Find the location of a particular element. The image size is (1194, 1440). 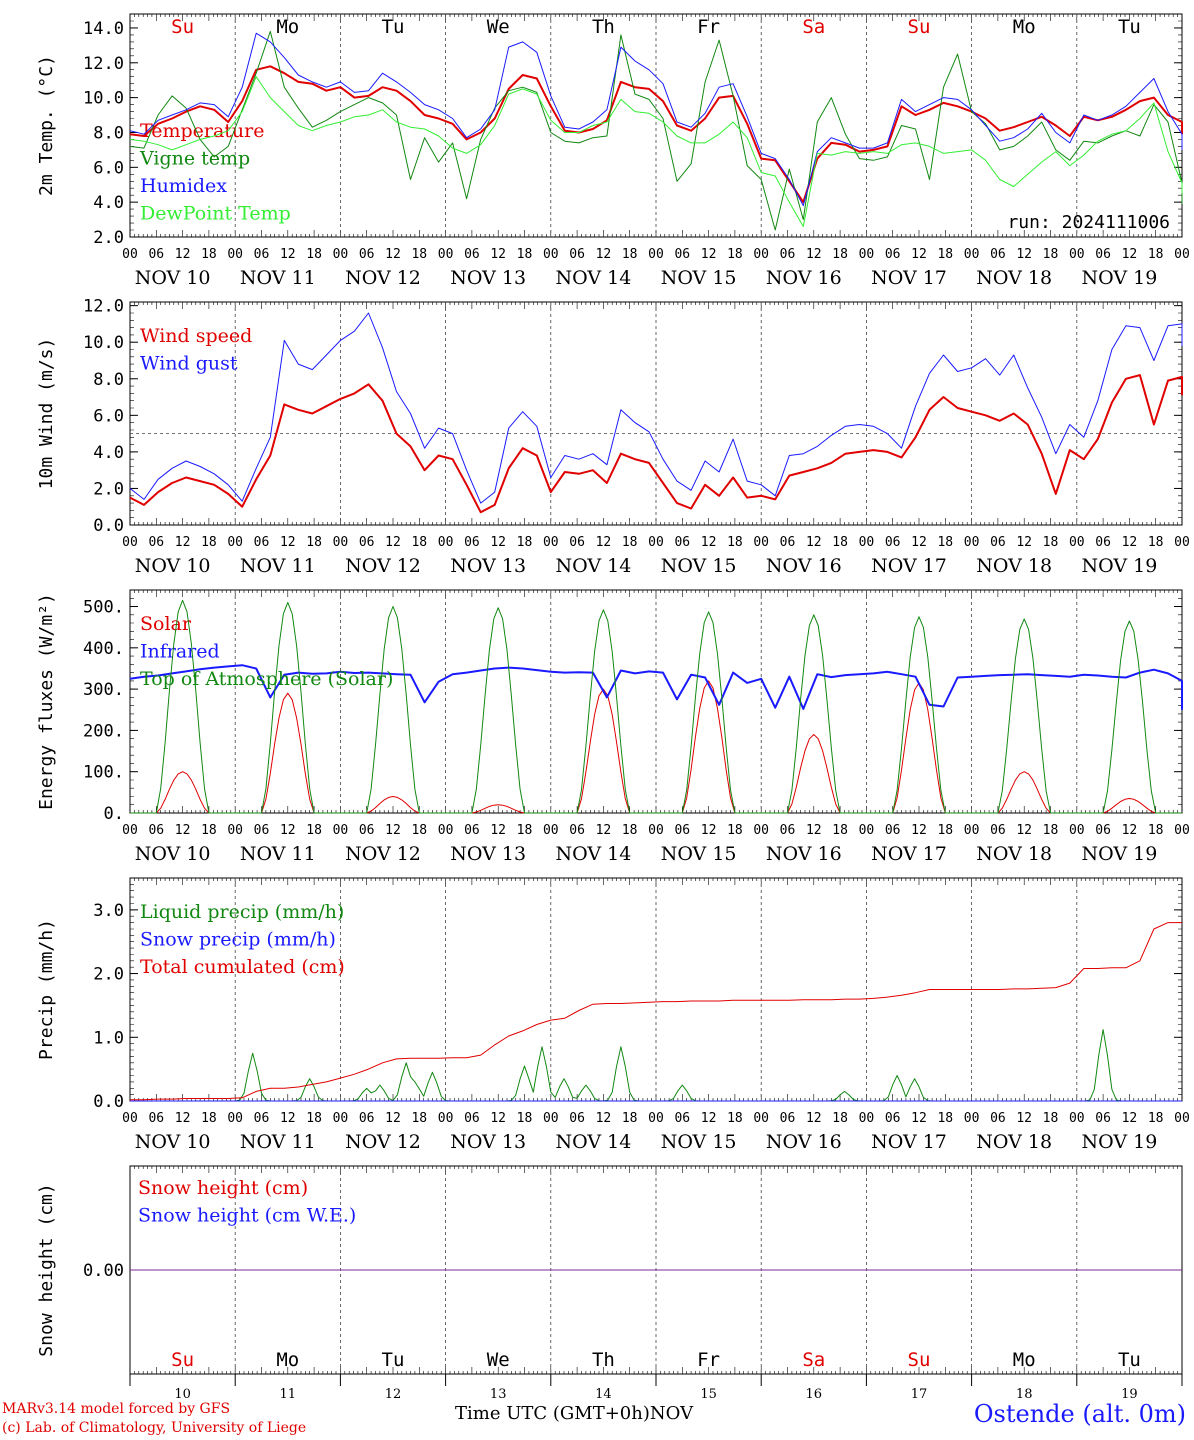

day-label: NOV 18 is located at coordinates (1014, 1142).